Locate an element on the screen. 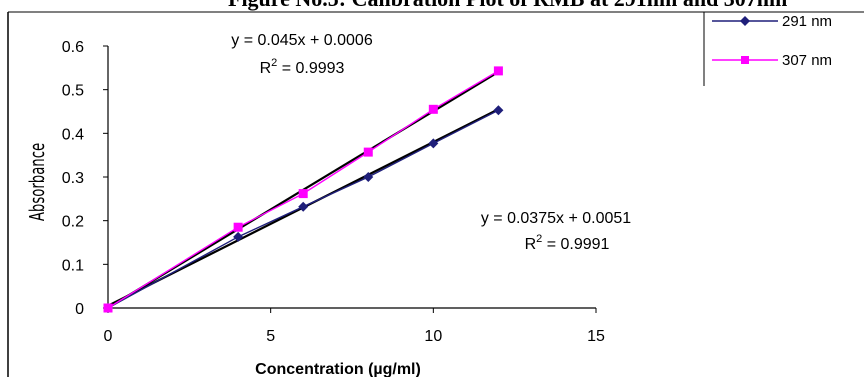 This screenshot has width=864, height=377. y-tick-label: 0 is located at coordinates (79, 309).